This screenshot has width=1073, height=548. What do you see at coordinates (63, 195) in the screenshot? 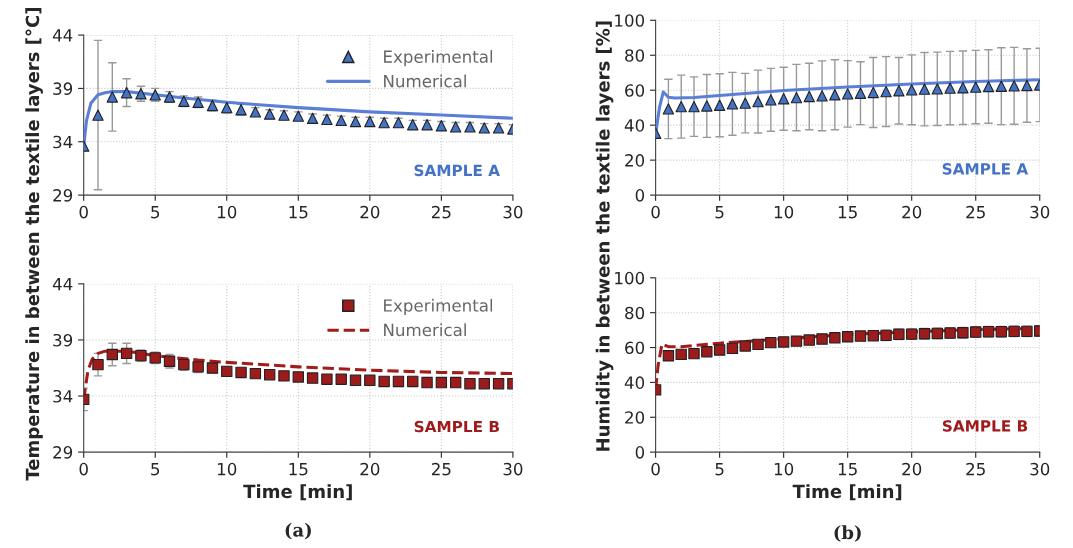
I see `y-tick-label: 29` at bounding box center [63, 195].